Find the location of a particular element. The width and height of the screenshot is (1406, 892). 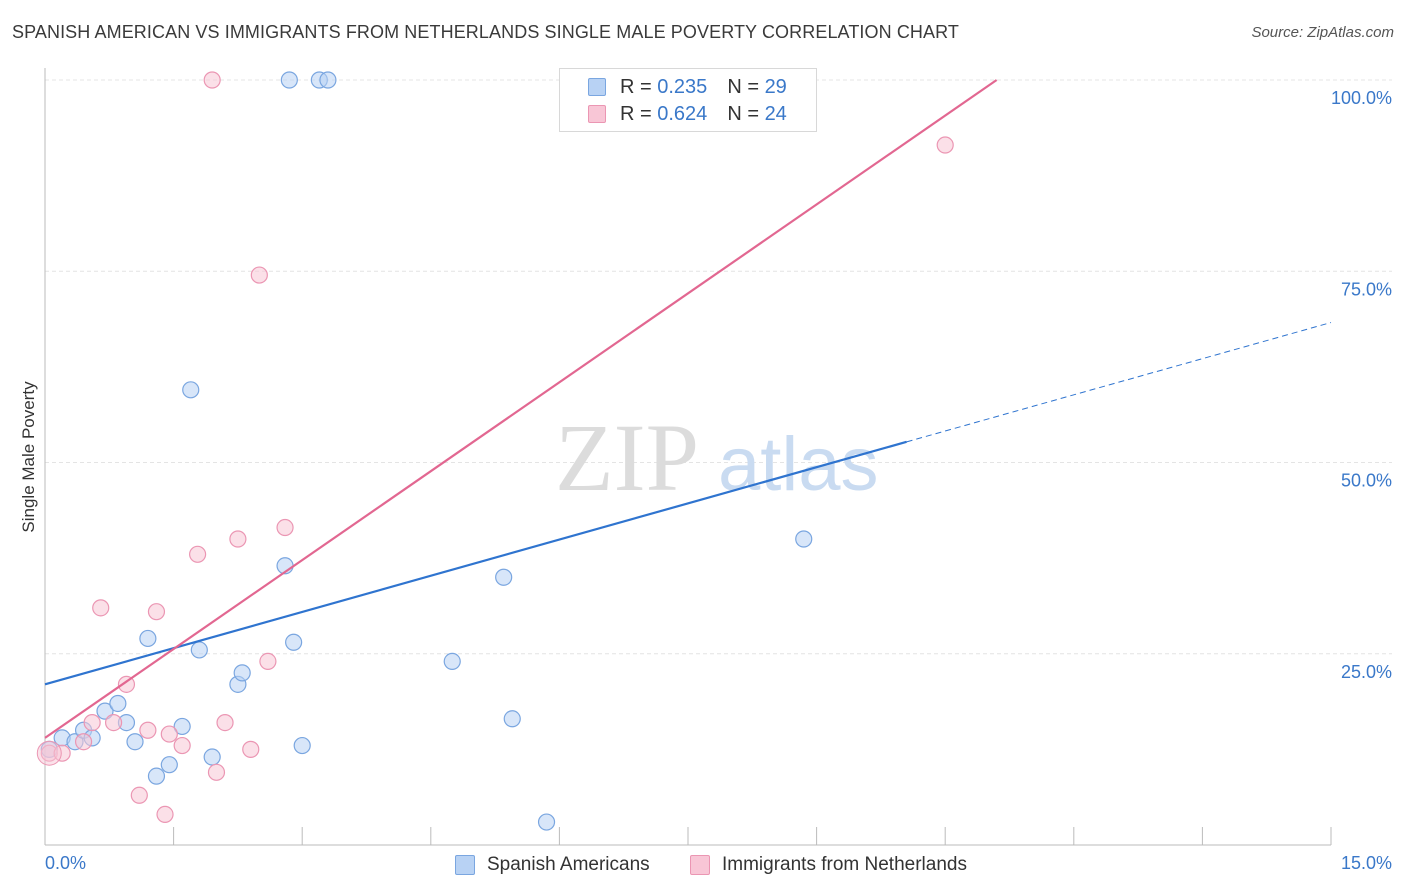

watermark: ZIP atlas is located at coordinates (717, 457).